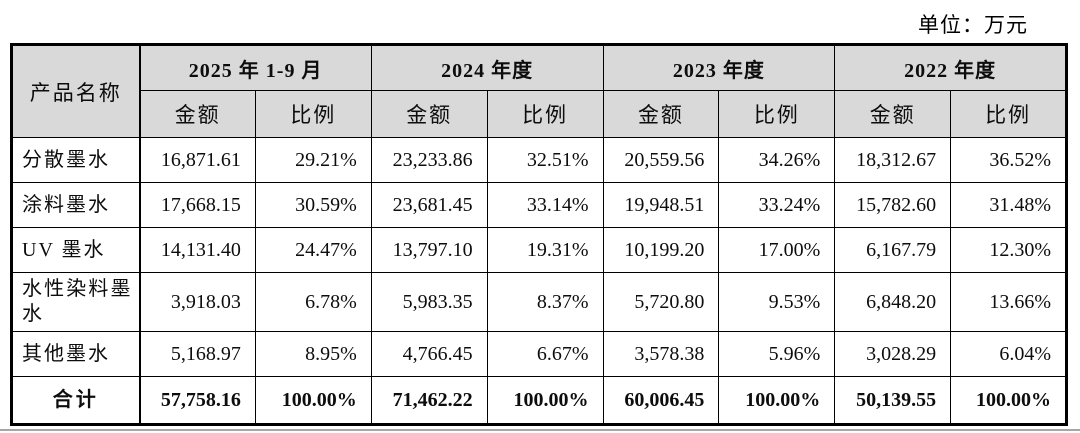  Describe the element at coordinates (1008, 250) in the screenshot. I see `ratio-cell: 12.30%` at that location.